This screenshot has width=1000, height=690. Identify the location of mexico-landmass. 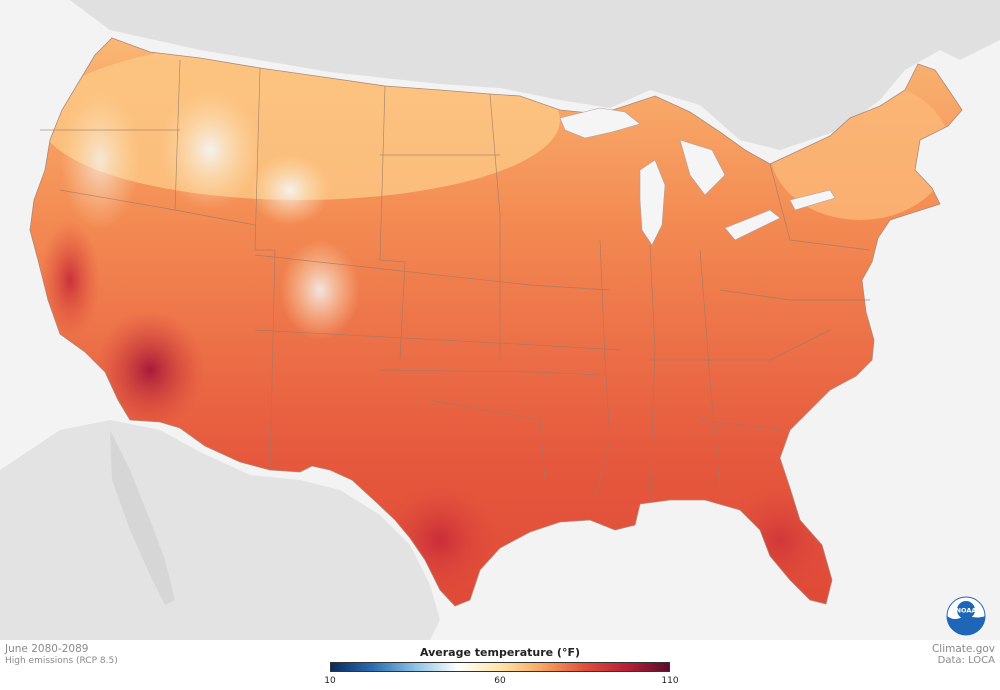
(220, 530).